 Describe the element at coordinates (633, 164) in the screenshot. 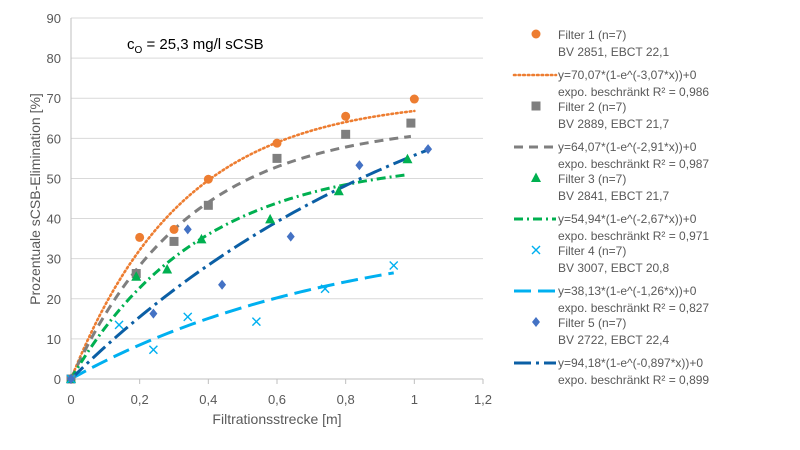

I see `legend-trendline-r2: expo. beschränkt R² = 0,987` at that location.